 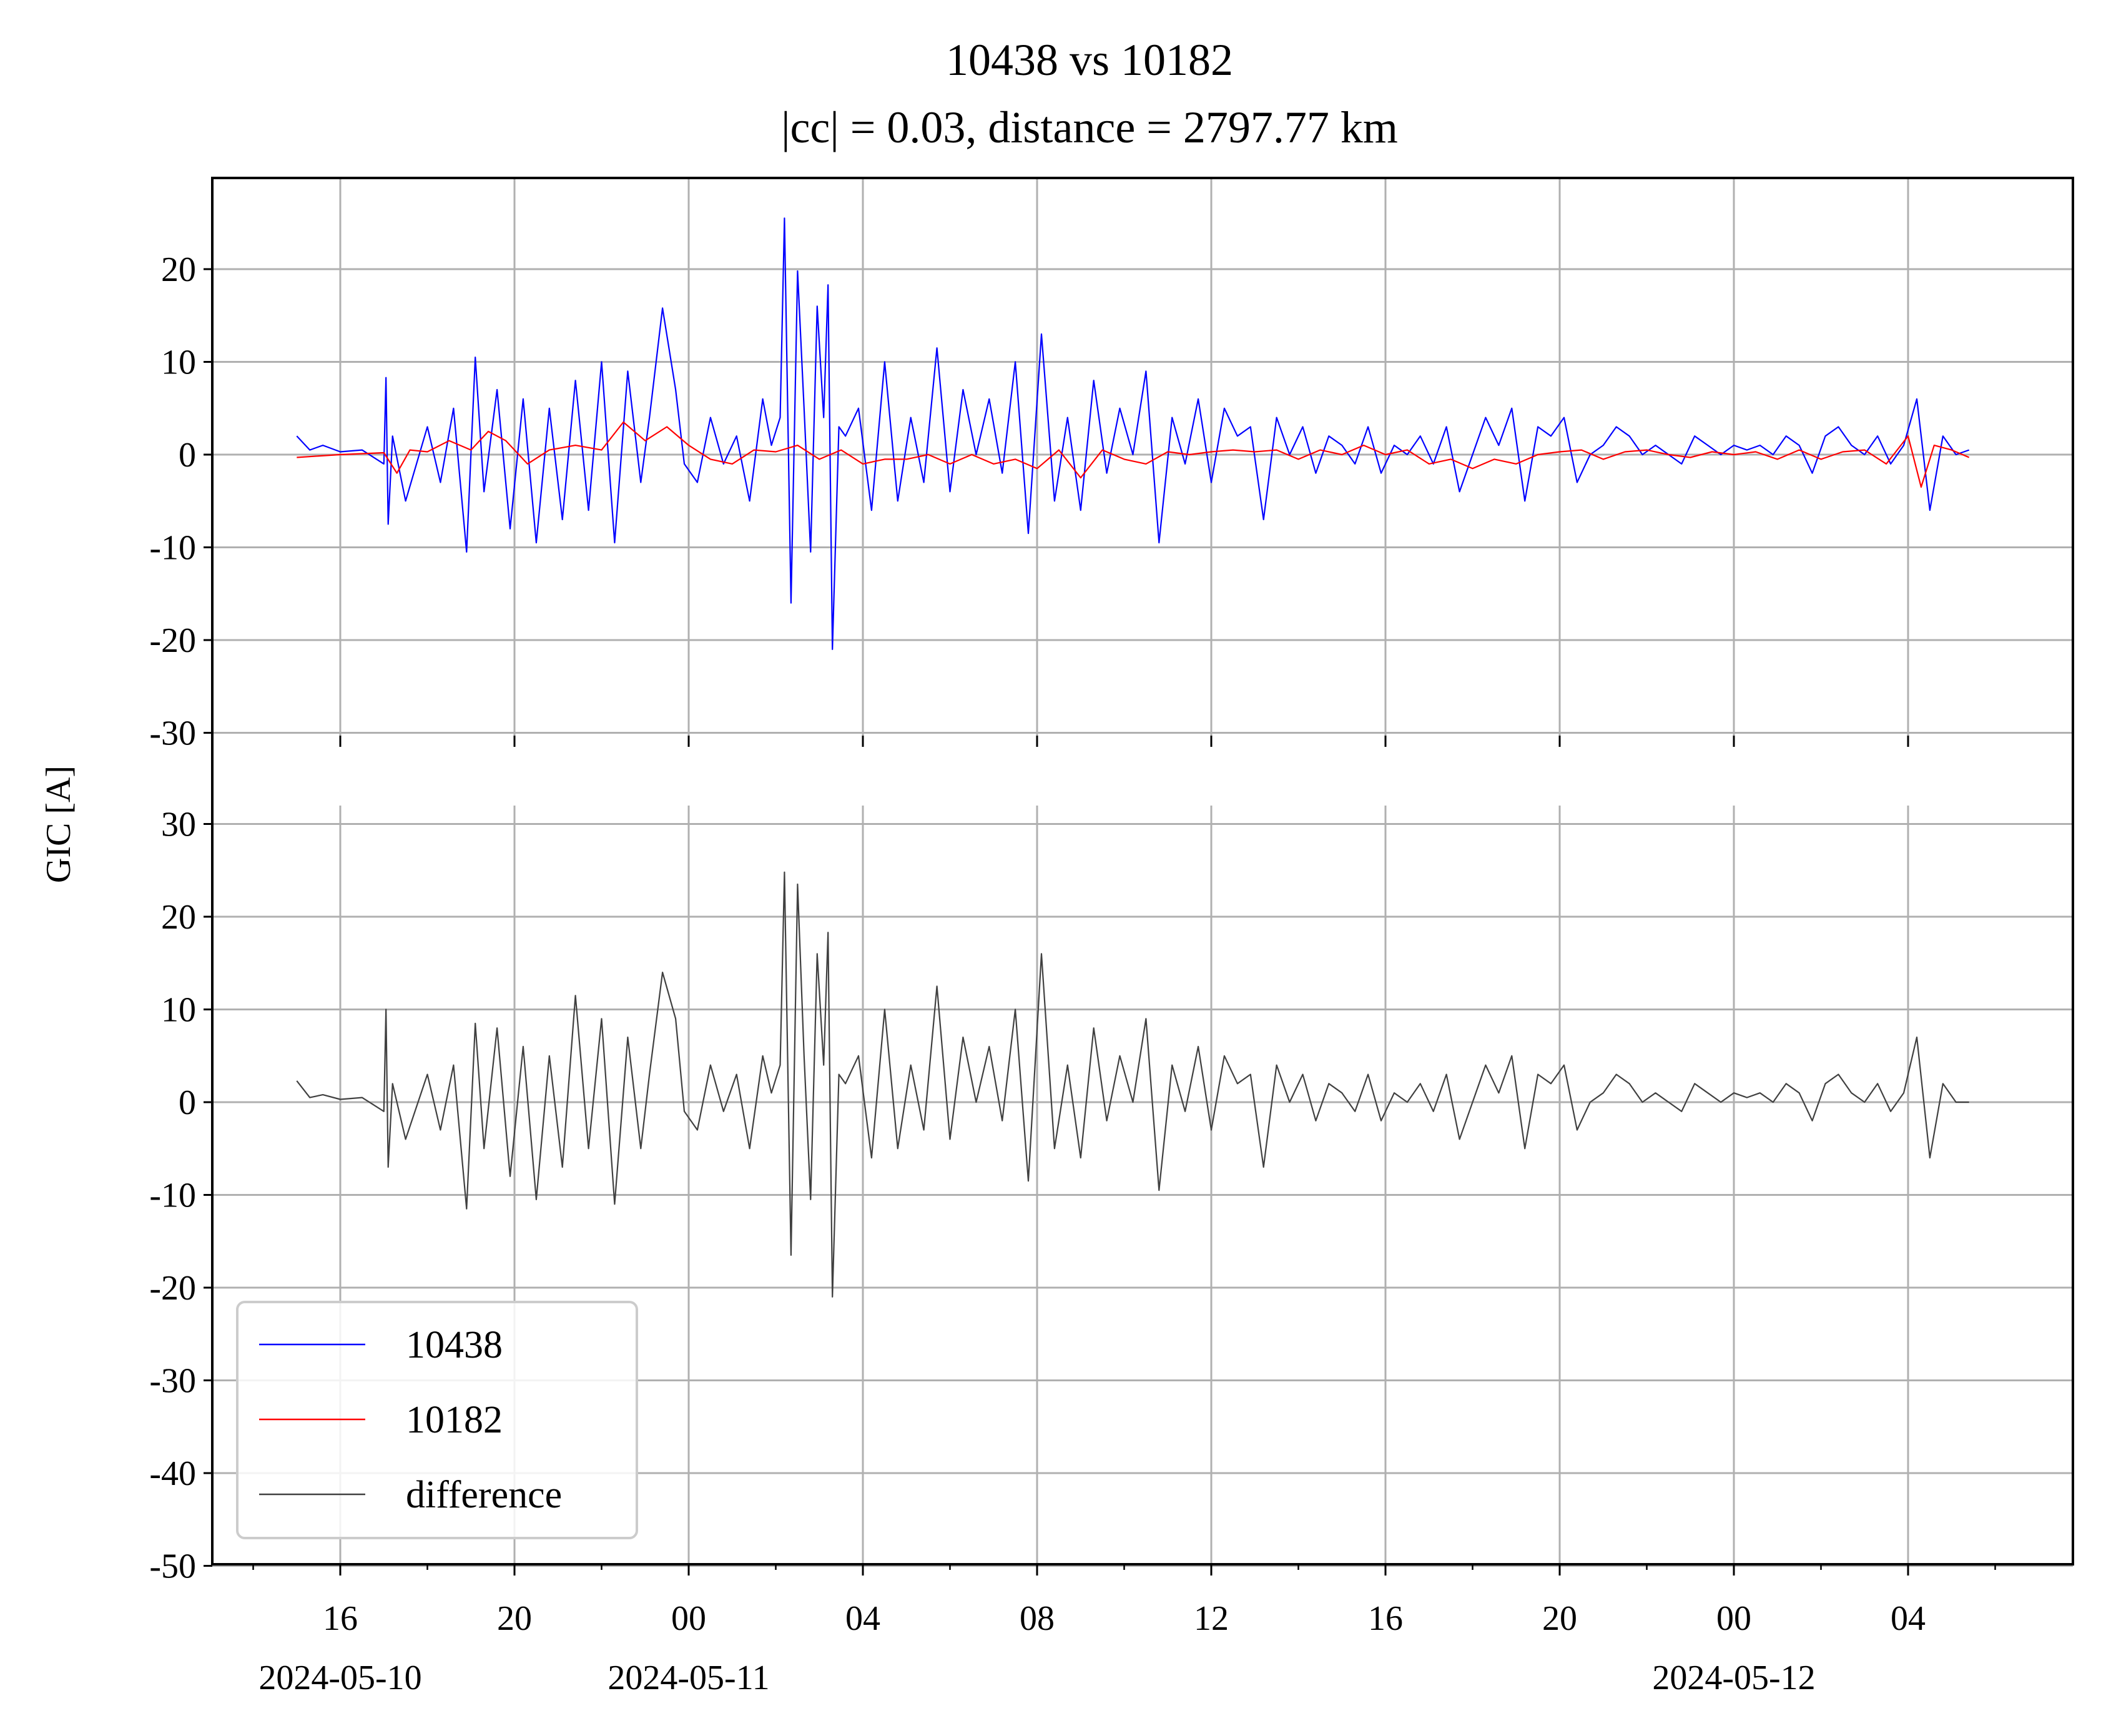 I want to click on y-tick-label: -50, so click(x=172, y=1566).